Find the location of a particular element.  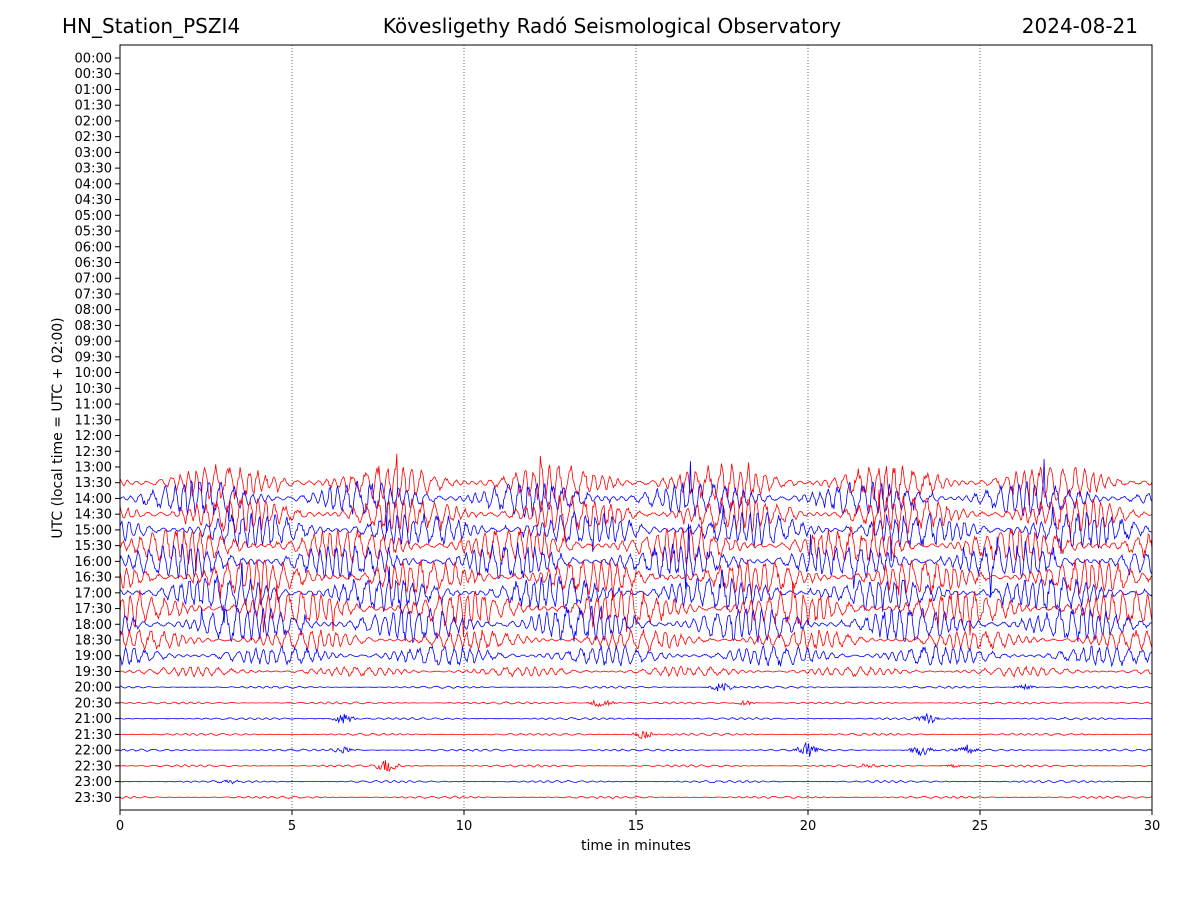

y-tick-label: 10:30 is located at coordinates (93, 389).